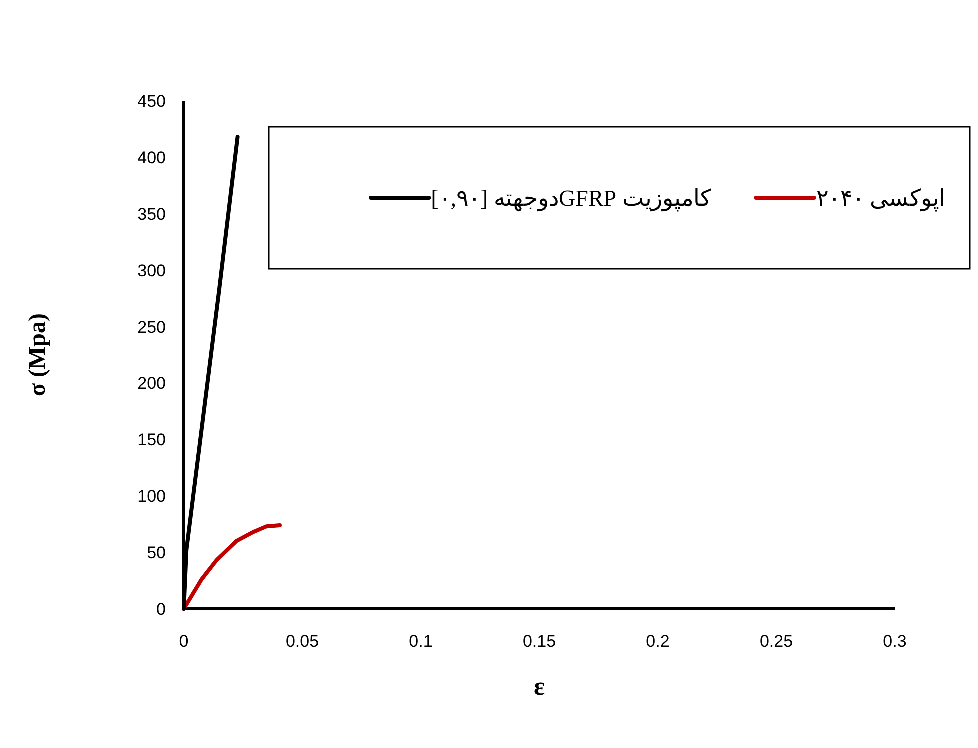 The height and width of the screenshot is (748, 978). Describe the element at coordinates (184, 641) in the screenshot. I see `x-tick-label: 0` at that location.